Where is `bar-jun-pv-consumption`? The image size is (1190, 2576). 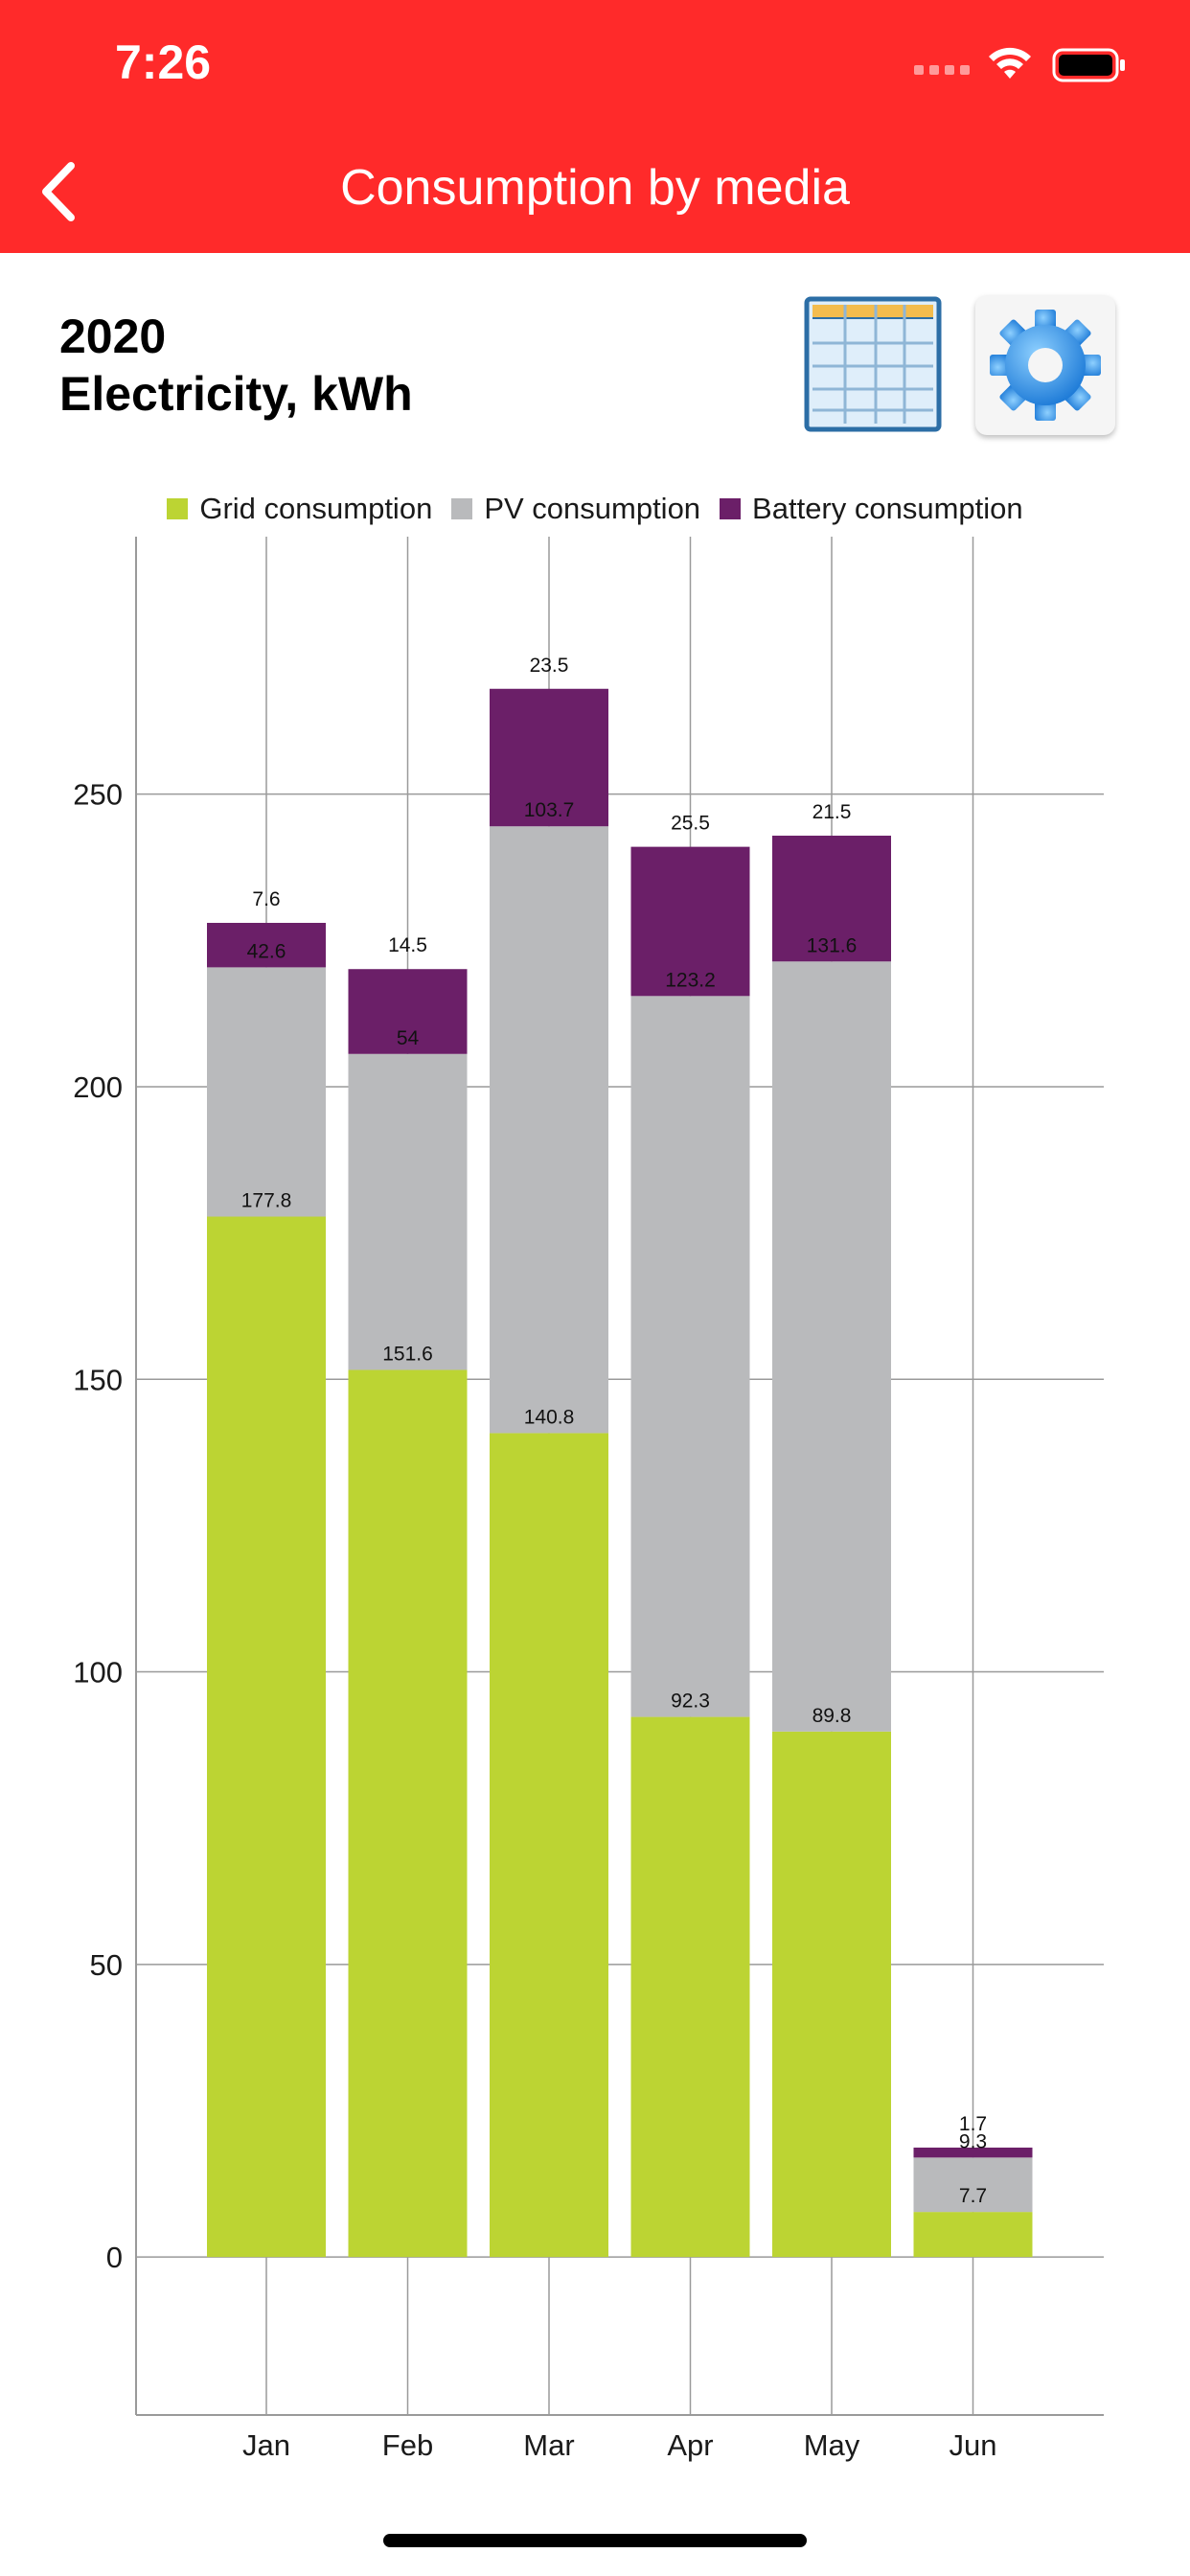 bar-jun-pv-consumption is located at coordinates (973, 2185).